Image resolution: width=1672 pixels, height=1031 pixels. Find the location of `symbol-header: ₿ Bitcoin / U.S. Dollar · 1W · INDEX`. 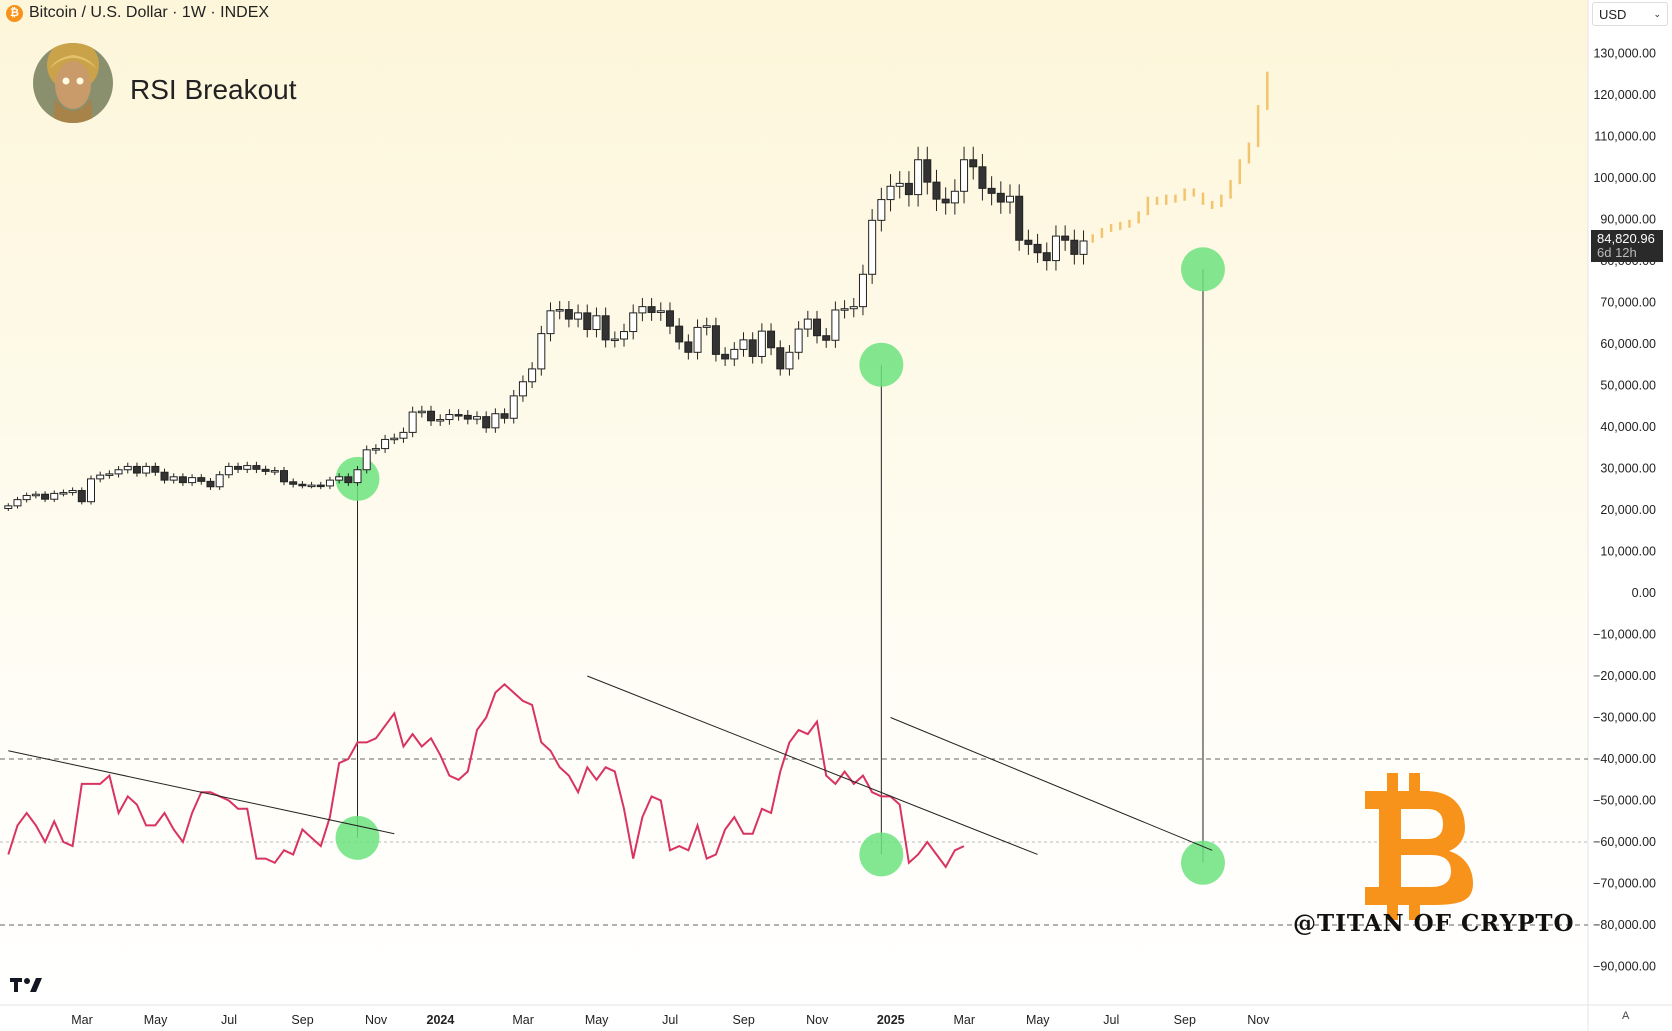

symbol-header: ₿ Bitcoin / U.S. Dollar · 1W · INDEX is located at coordinates (137, 13).